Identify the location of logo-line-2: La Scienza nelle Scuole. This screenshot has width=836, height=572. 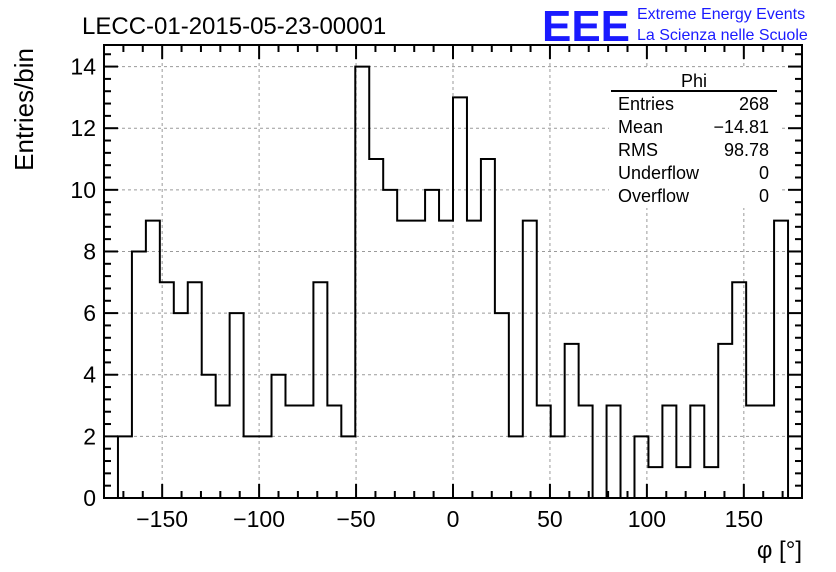
(722, 35).